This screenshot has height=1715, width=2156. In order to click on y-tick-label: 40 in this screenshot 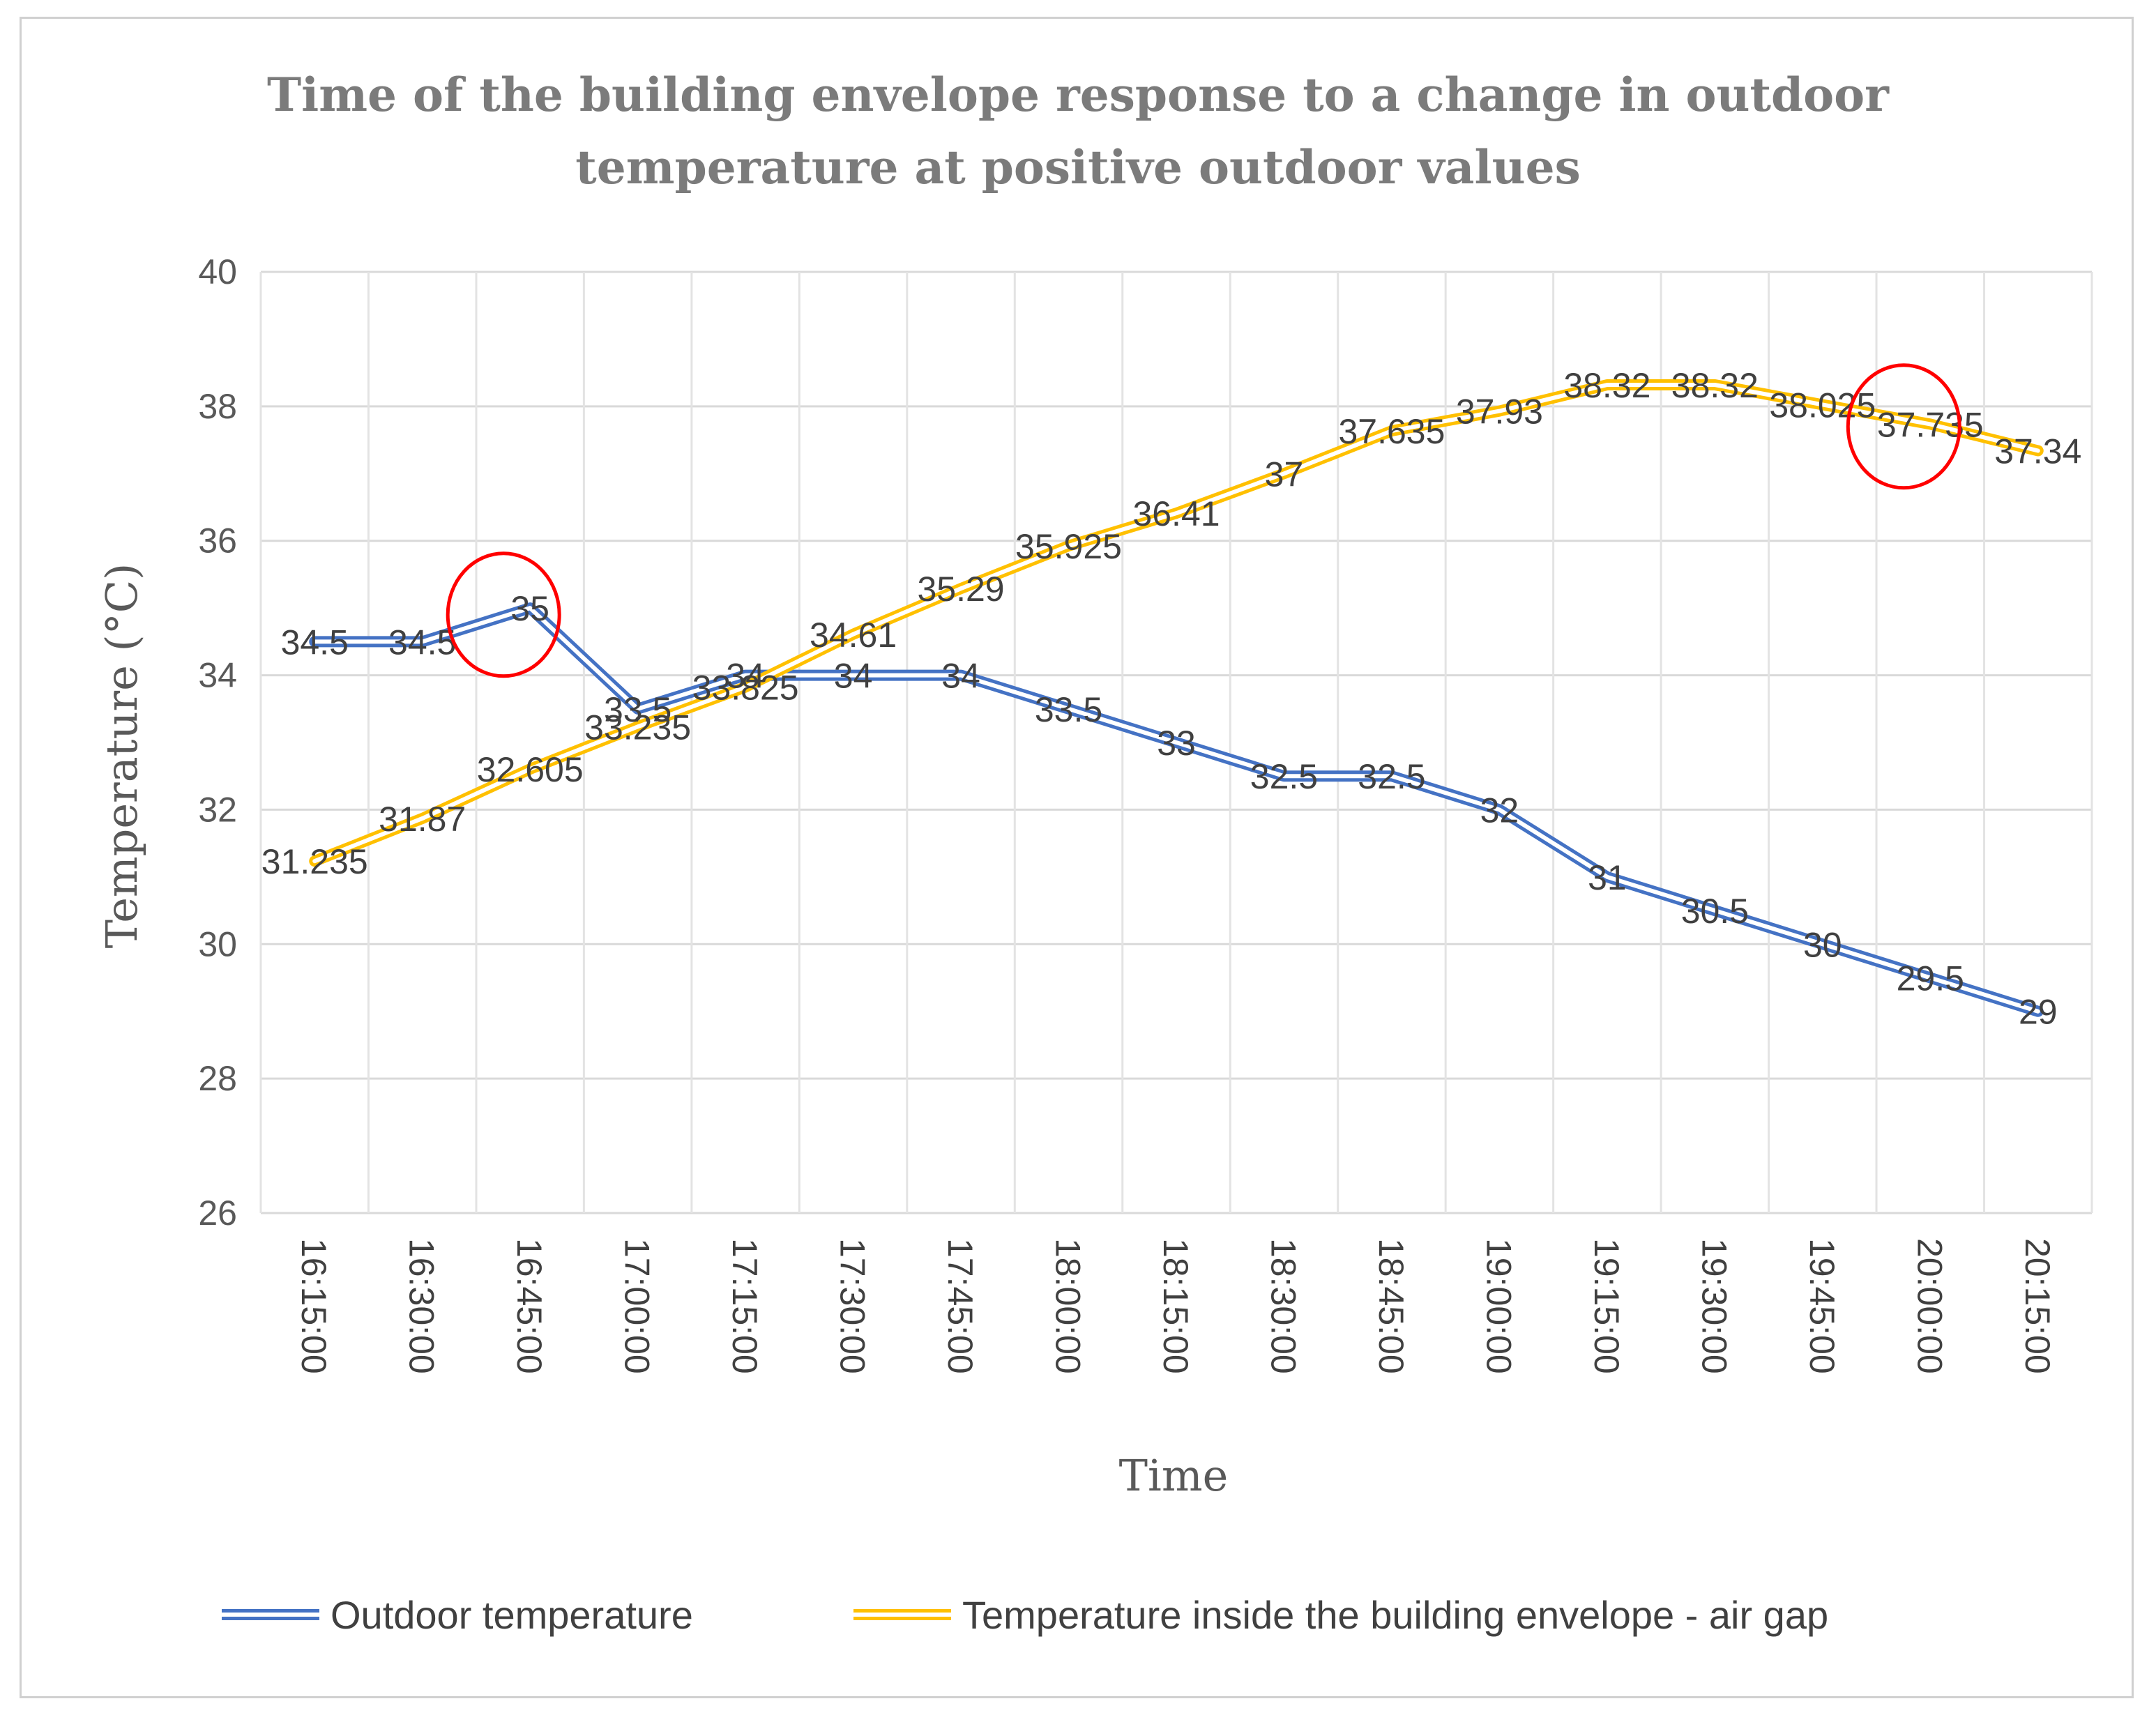, I will do `click(217, 271)`.